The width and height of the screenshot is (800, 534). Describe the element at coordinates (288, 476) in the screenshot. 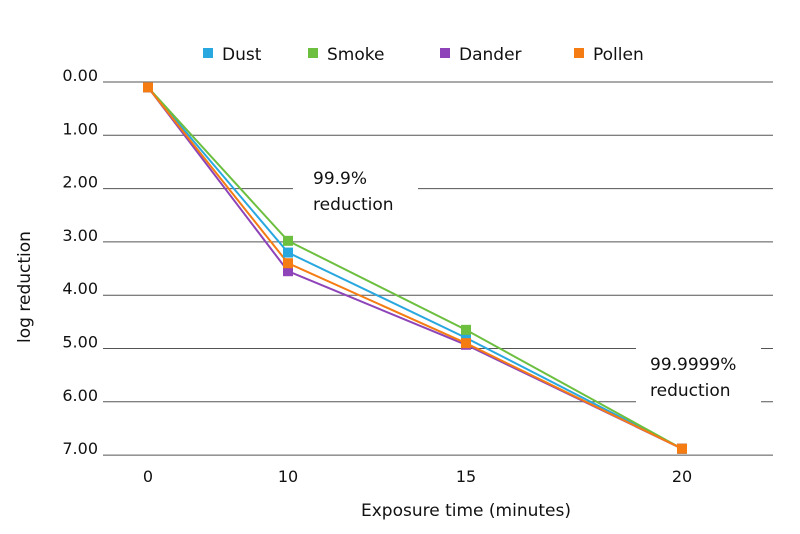

I see `x-tick-label: 10` at that location.